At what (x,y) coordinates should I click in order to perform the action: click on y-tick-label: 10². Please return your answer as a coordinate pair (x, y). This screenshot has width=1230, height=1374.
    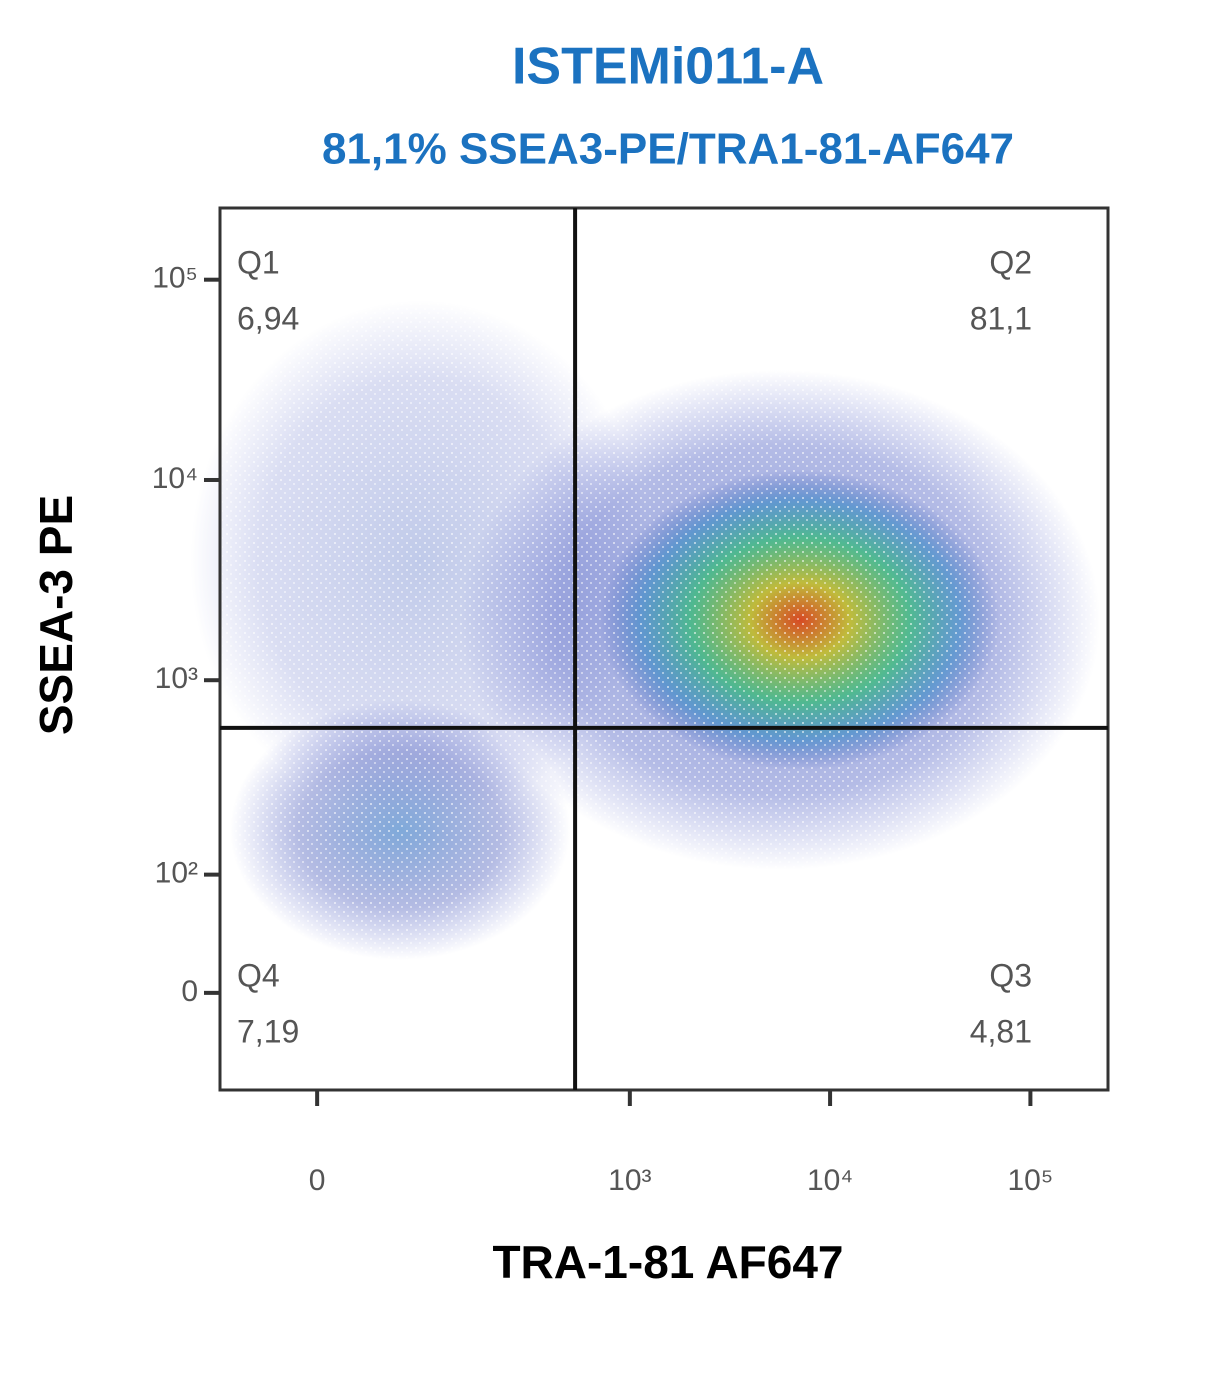
    Looking at the image, I should click on (176, 873).